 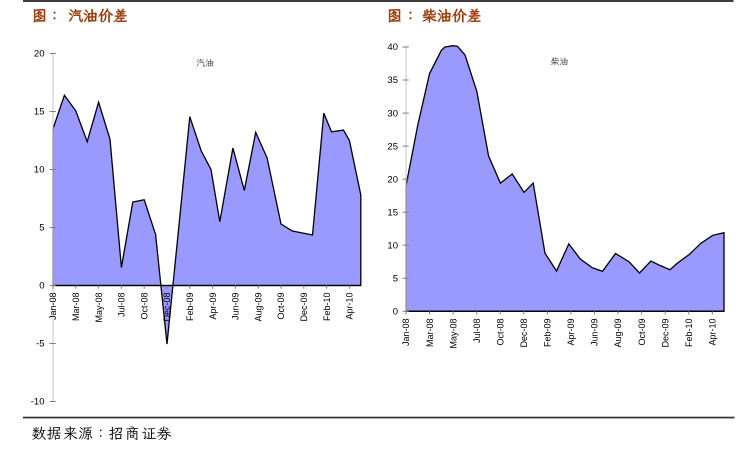 I want to click on svg-text: 30, so click(x=392, y=113).